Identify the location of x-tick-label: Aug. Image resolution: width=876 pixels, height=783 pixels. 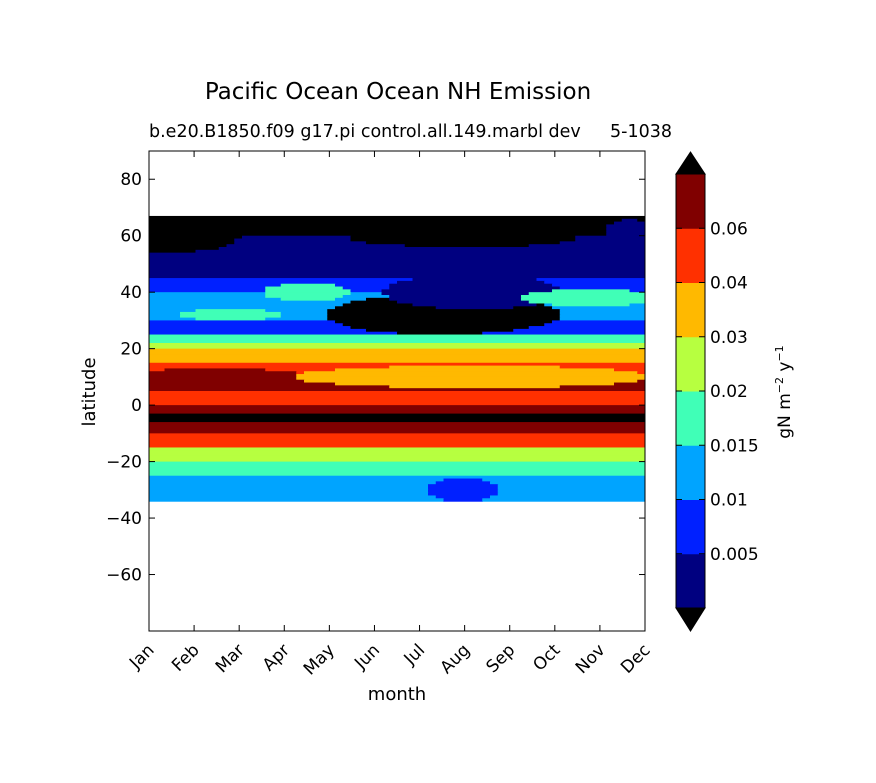
(456, 659).